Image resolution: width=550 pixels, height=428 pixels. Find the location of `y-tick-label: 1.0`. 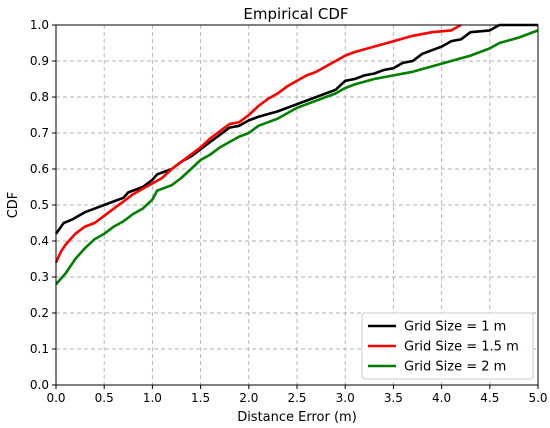

y-tick-label: 1.0 is located at coordinates (39, 25).